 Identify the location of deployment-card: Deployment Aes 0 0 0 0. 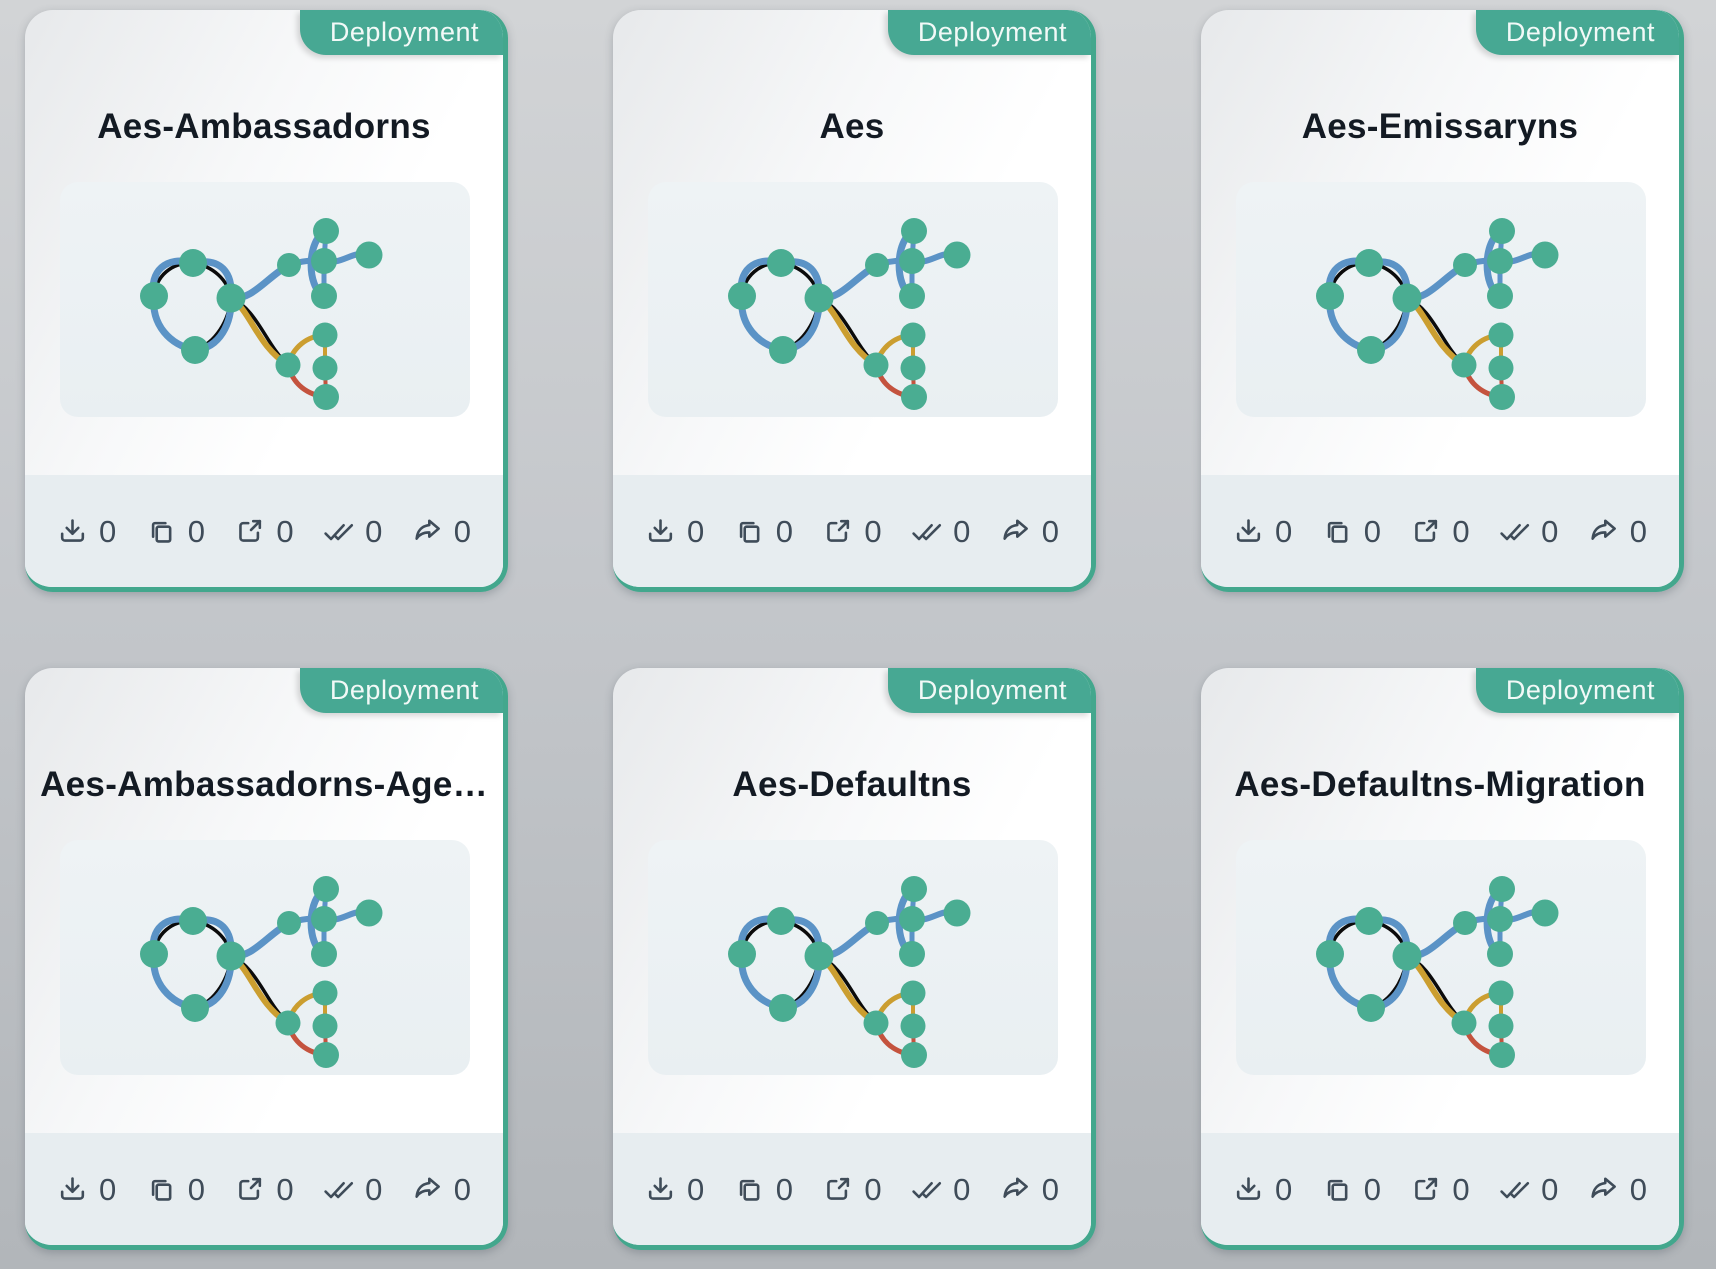
(854, 301).